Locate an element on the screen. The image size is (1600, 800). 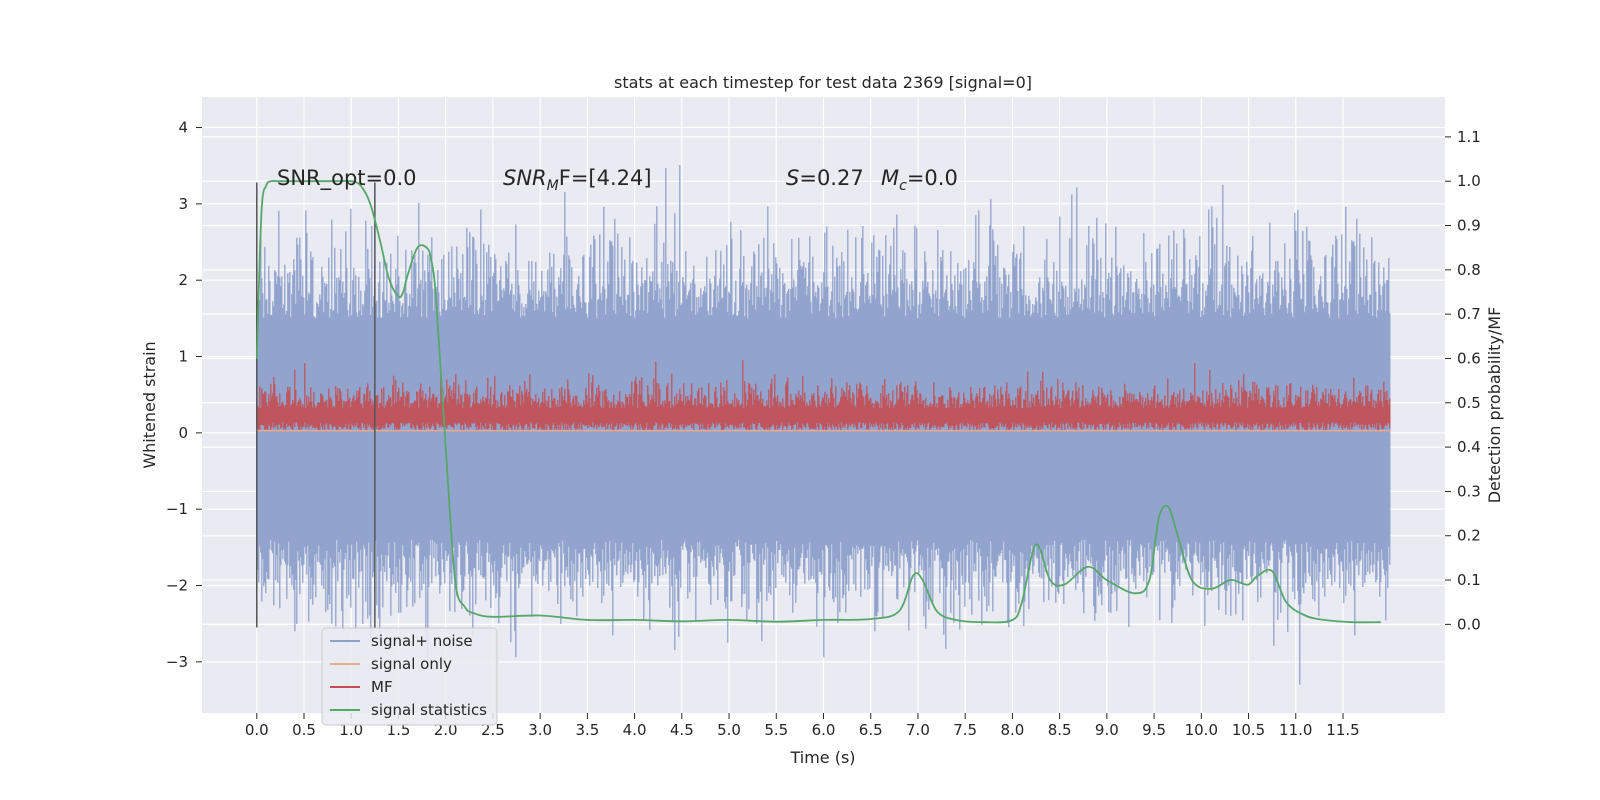
y-tick-label-left: 0 is located at coordinates (183, 433).